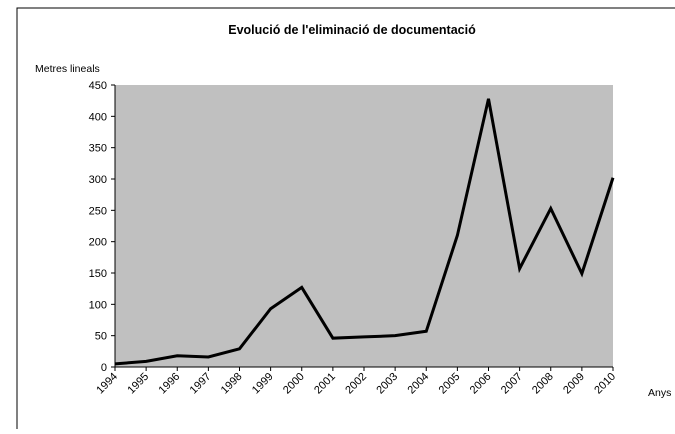  What do you see at coordinates (98, 274) in the screenshot?
I see `y-tick-label: 150` at bounding box center [98, 274].